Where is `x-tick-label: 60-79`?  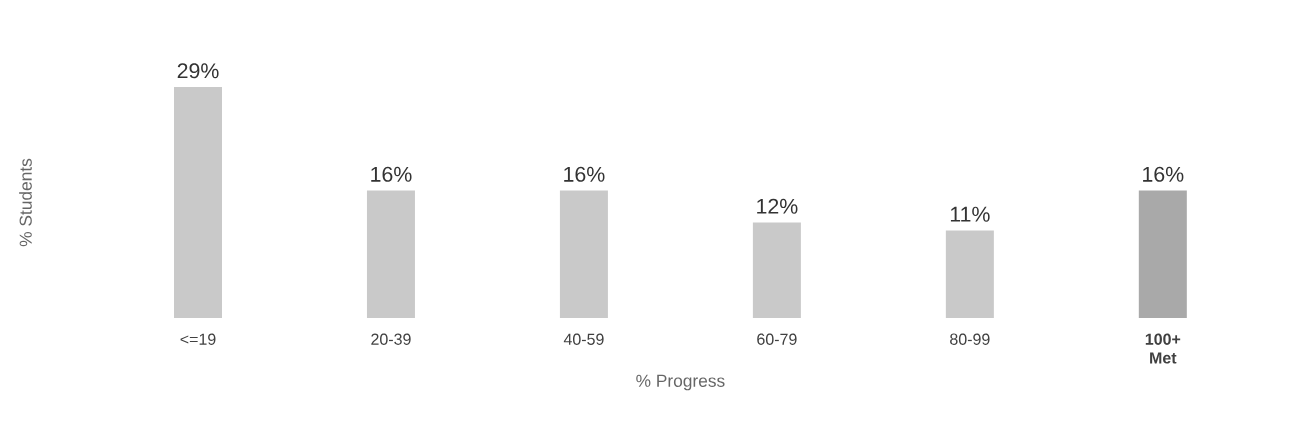
x-tick-label: 60-79 is located at coordinates (777, 339).